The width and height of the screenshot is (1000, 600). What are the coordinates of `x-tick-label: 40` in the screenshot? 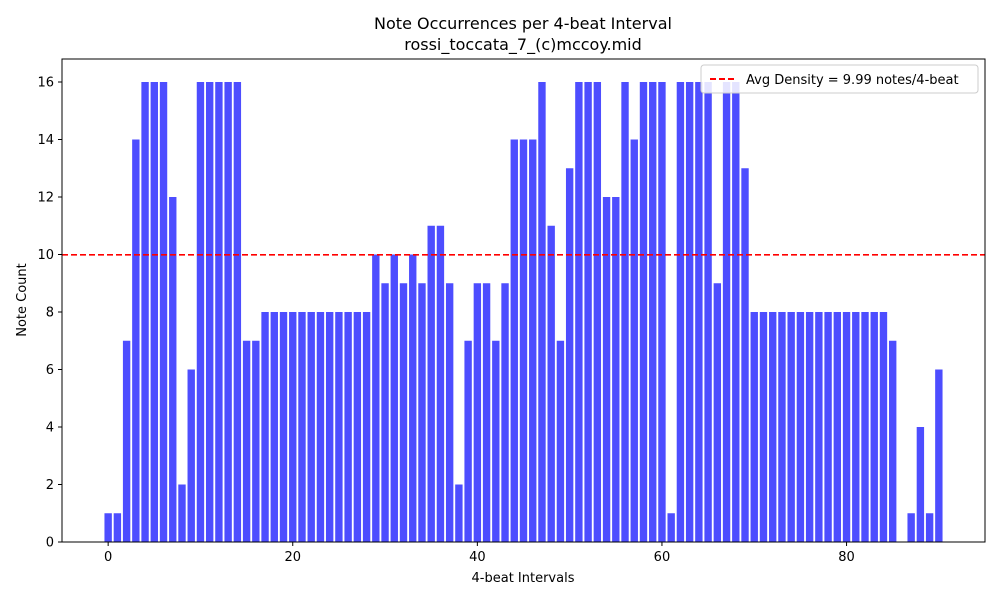 It's located at (477, 557).